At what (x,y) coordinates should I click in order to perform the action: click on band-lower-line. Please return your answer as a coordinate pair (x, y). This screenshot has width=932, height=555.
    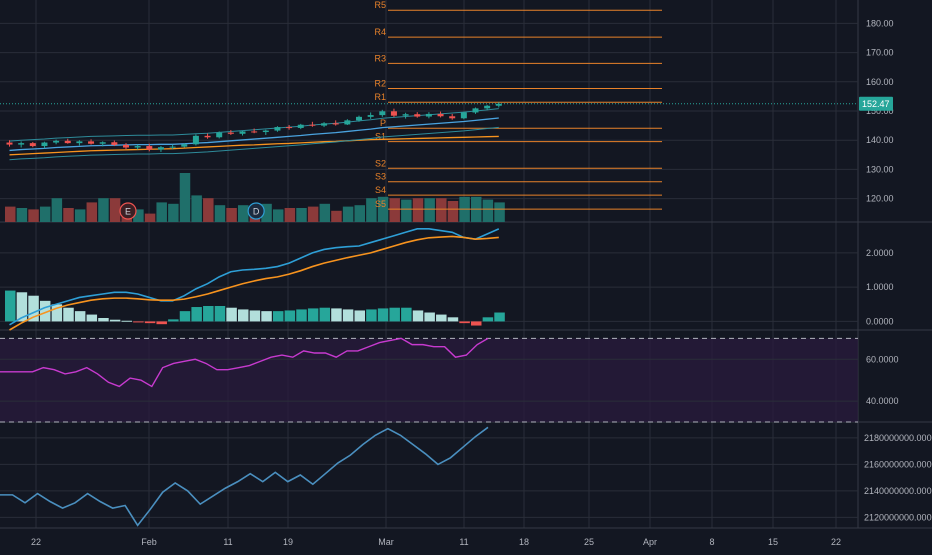
    Looking at the image, I should click on (254, 143).